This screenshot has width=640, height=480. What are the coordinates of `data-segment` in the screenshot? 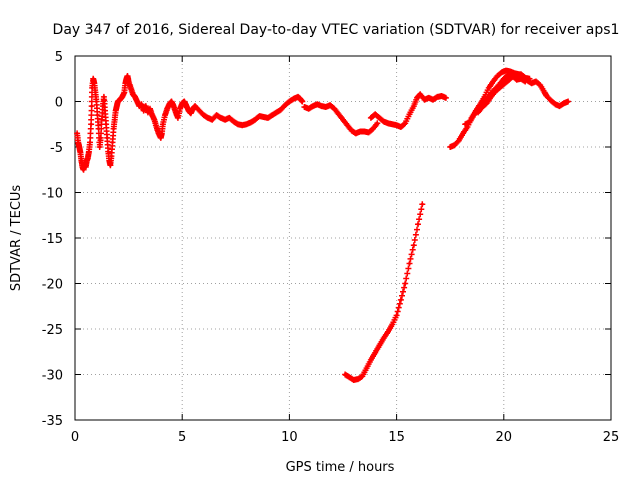 It's located at (222, 117).